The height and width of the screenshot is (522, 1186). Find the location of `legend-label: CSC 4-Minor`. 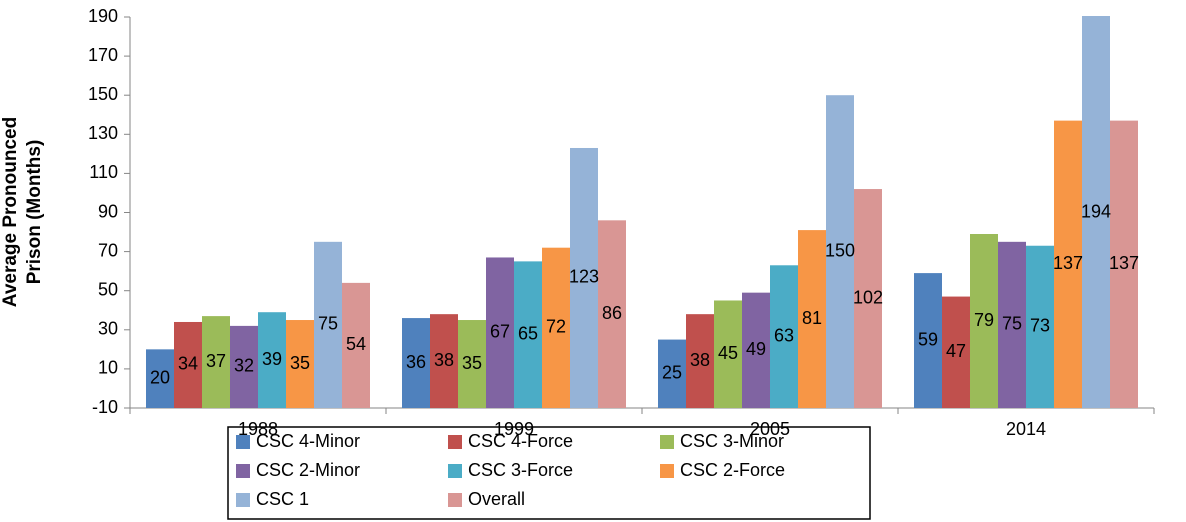

legend-label: CSC 4-Minor is located at coordinates (308, 441).